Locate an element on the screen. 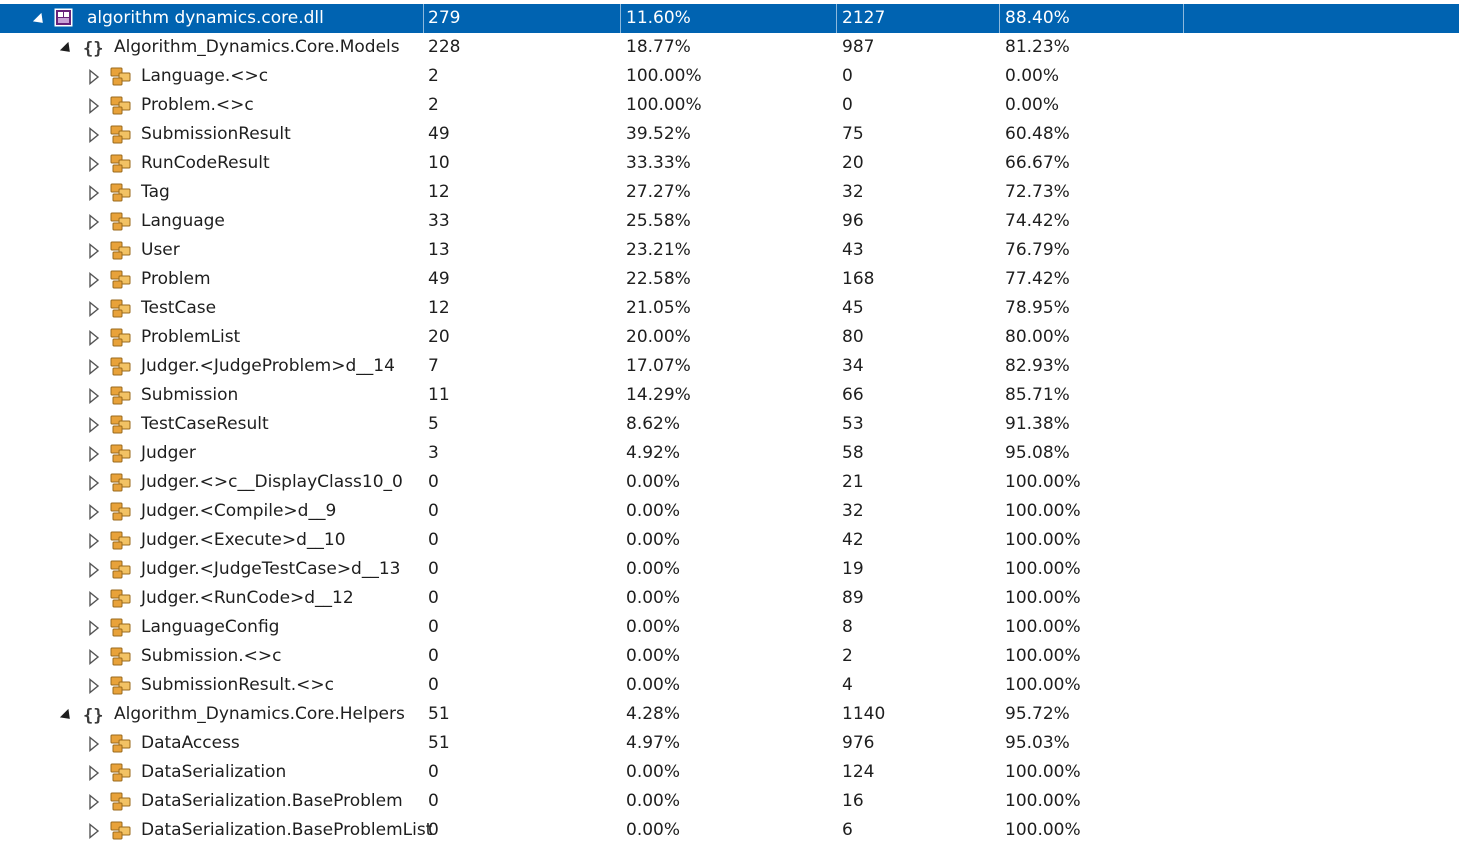 The width and height of the screenshot is (1459, 851). uncovered-blocks-cell: 13 is located at coordinates (439, 250).